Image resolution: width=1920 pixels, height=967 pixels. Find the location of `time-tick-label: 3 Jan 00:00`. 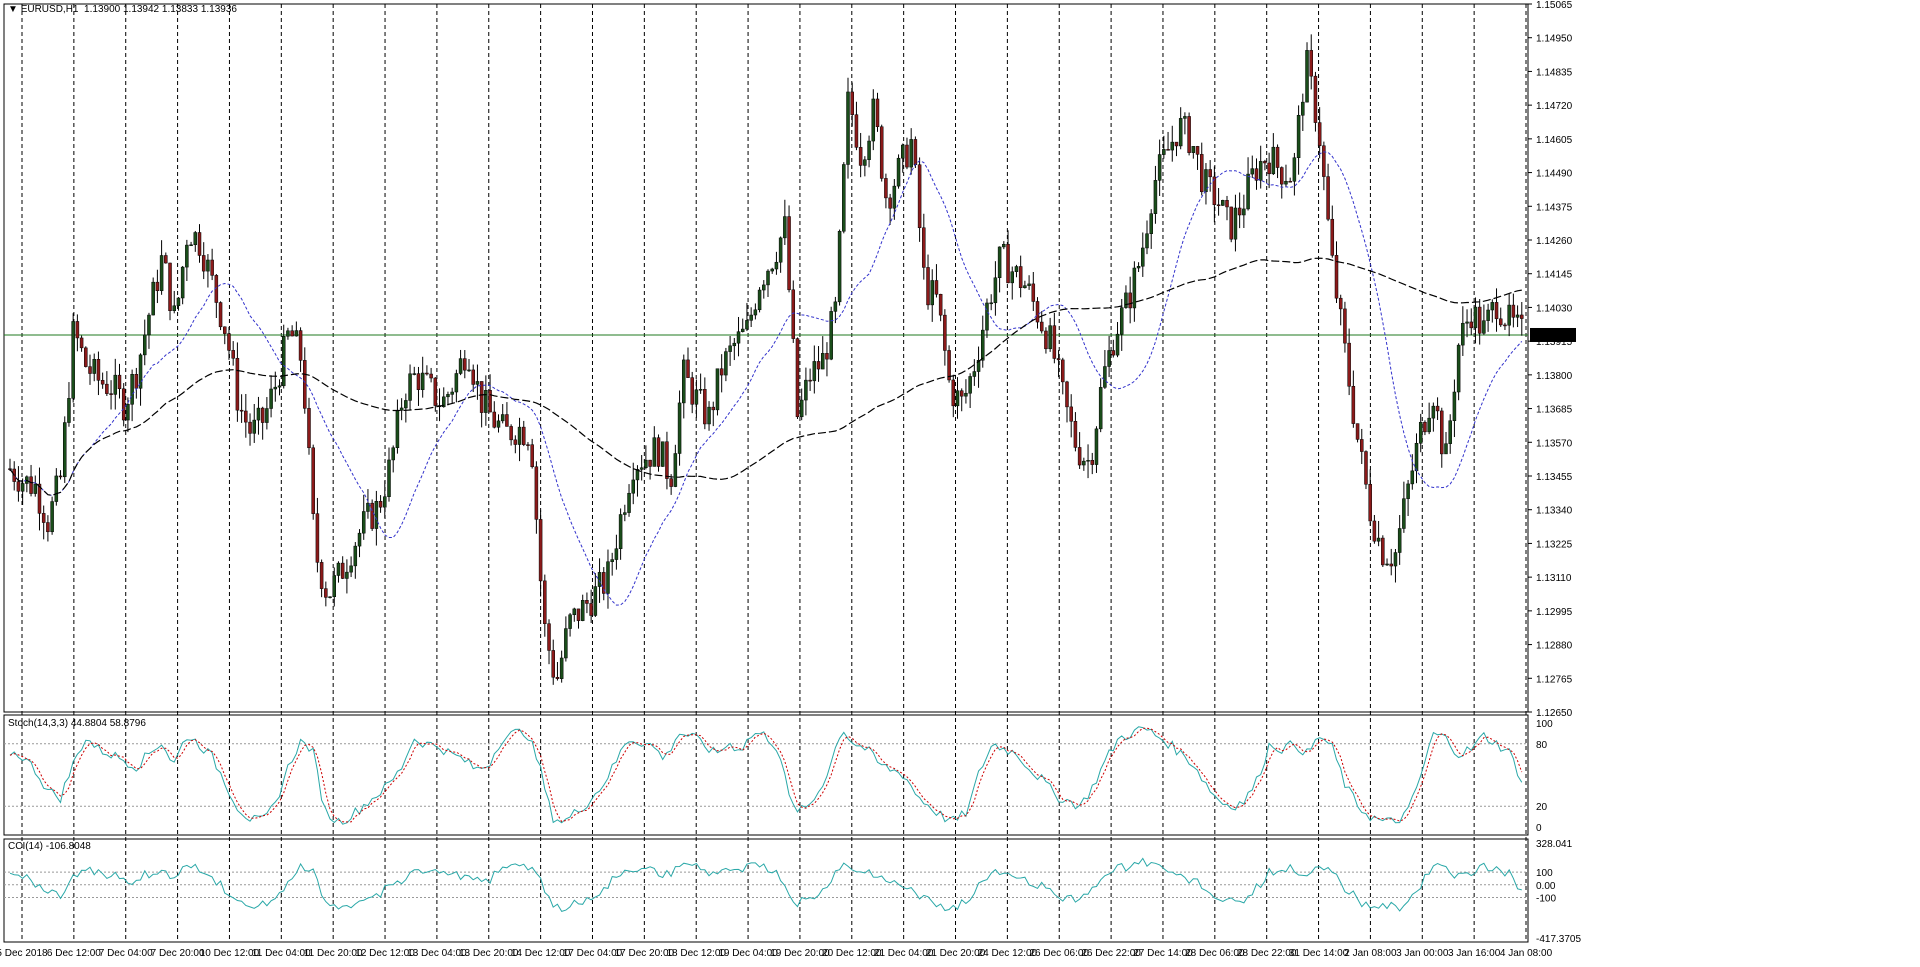

time-tick-label: 3 Jan 00:00 is located at coordinates (1422, 953).